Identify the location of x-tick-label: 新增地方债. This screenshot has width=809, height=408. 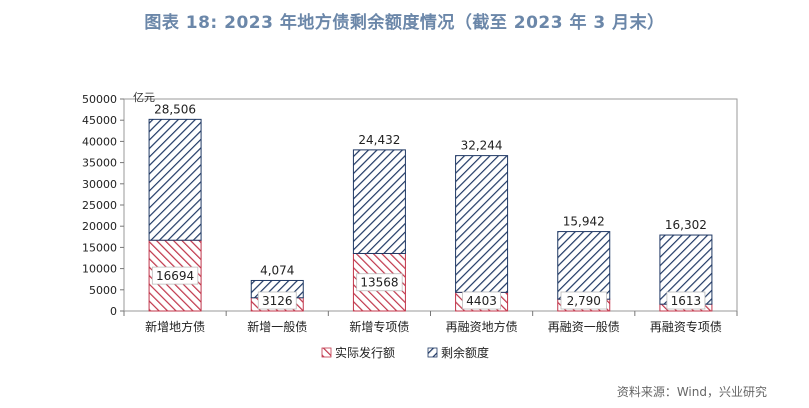
(175, 326).